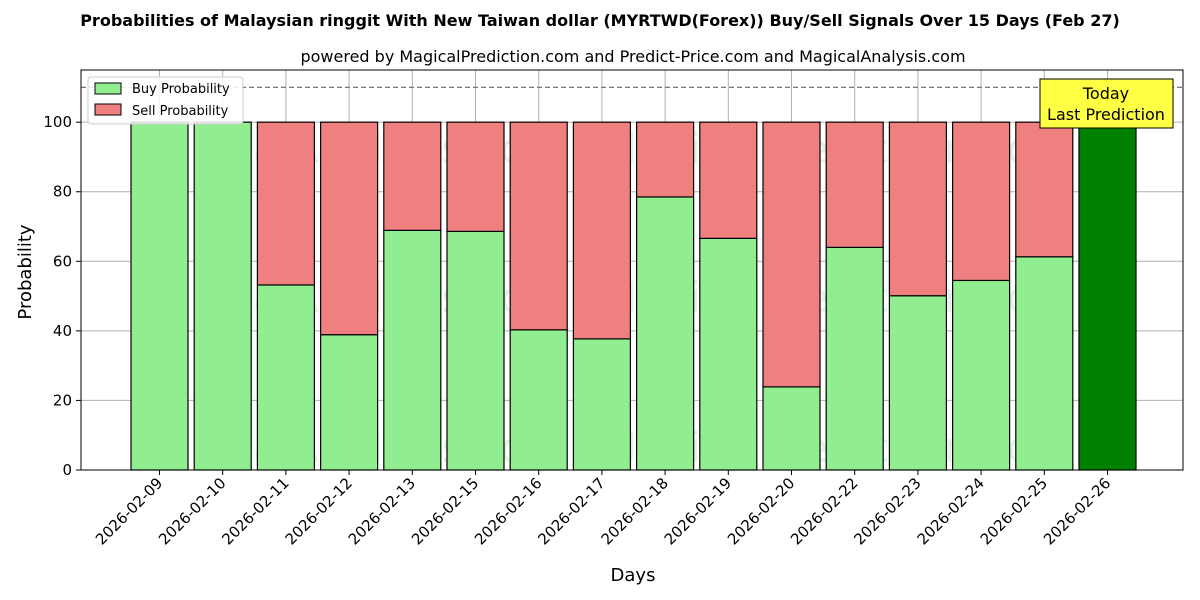  What do you see at coordinates (57, 122) in the screenshot?
I see `y-tick-label: 100` at bounding box center [57, 122].